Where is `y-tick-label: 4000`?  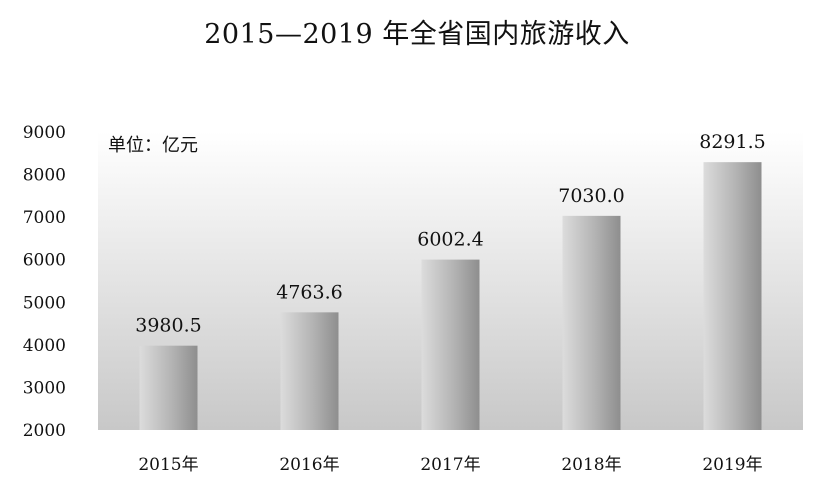 y-tick-label: 4000 is located at coordinates (44, 346).